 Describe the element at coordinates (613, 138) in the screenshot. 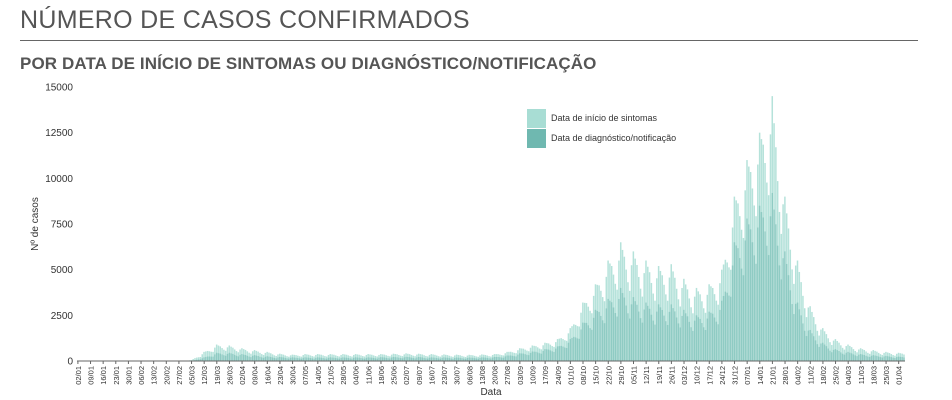

I see `legend-label-diagnostico: Data de diagnóstico/notificação` at that location.